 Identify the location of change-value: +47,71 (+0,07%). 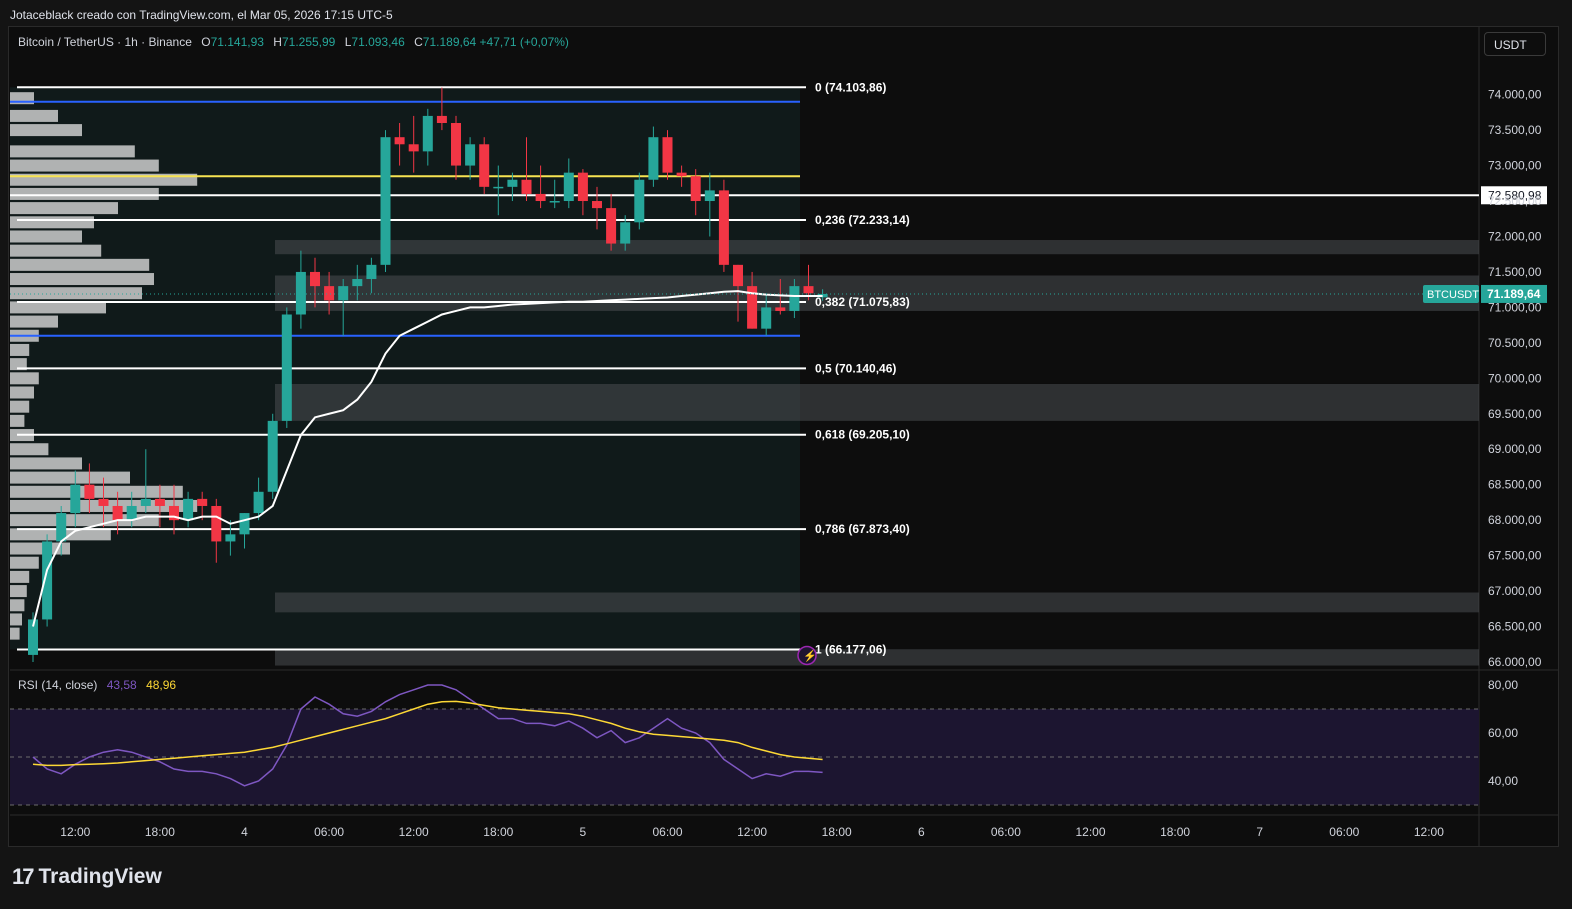
(524, 42).